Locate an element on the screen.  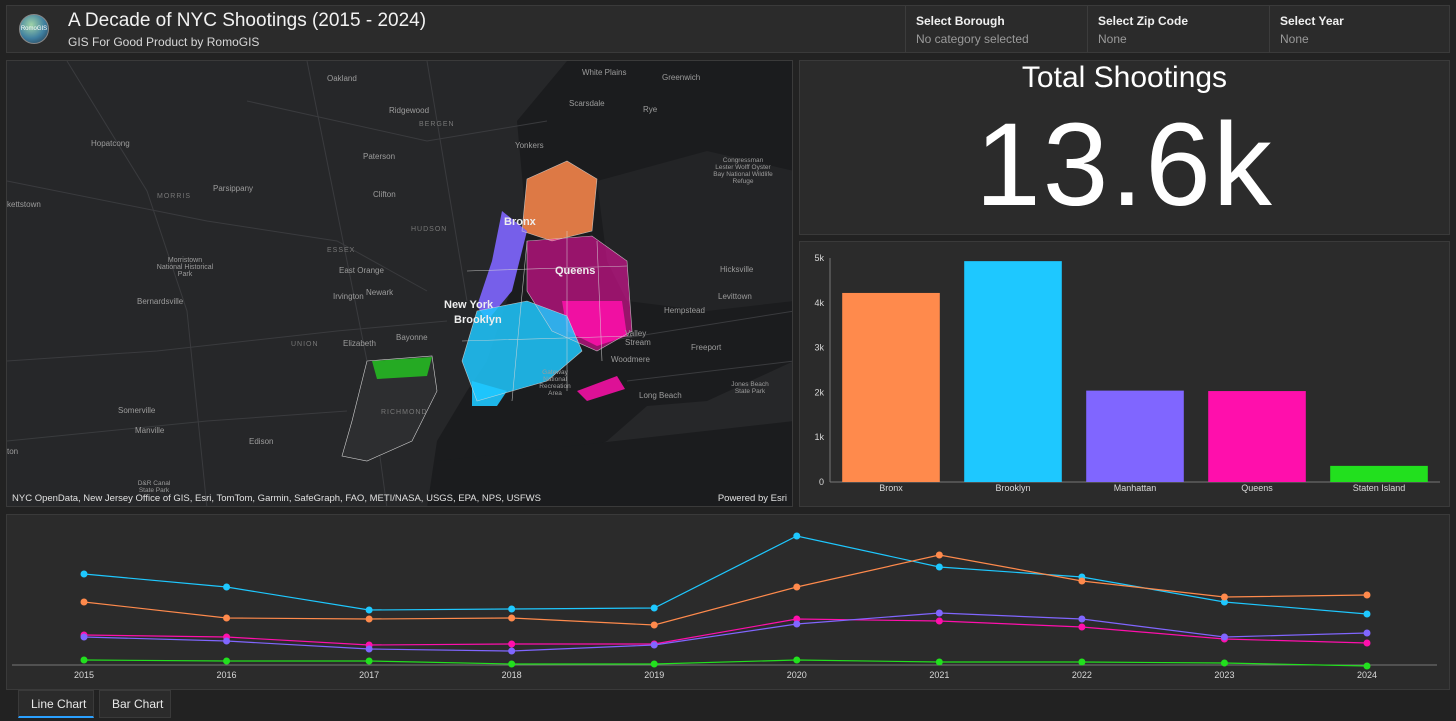
select-borough-dropdown: Select Borough No category selected is located at coordinates (996, 29).